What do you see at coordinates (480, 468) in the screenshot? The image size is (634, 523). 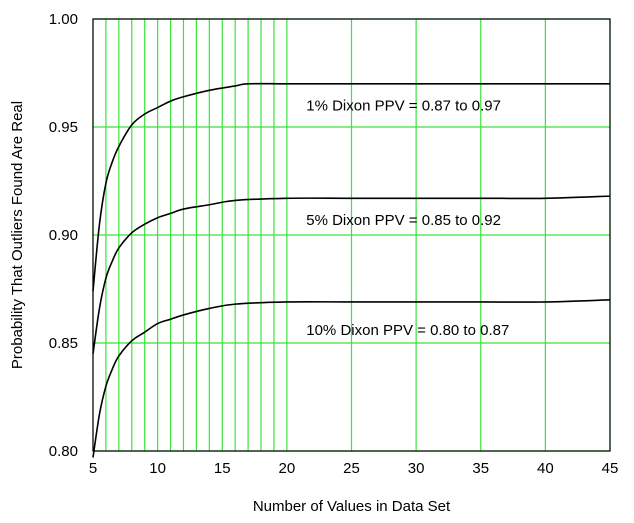 I see `x-tick-label: 35` at bounding box center [480, 468].